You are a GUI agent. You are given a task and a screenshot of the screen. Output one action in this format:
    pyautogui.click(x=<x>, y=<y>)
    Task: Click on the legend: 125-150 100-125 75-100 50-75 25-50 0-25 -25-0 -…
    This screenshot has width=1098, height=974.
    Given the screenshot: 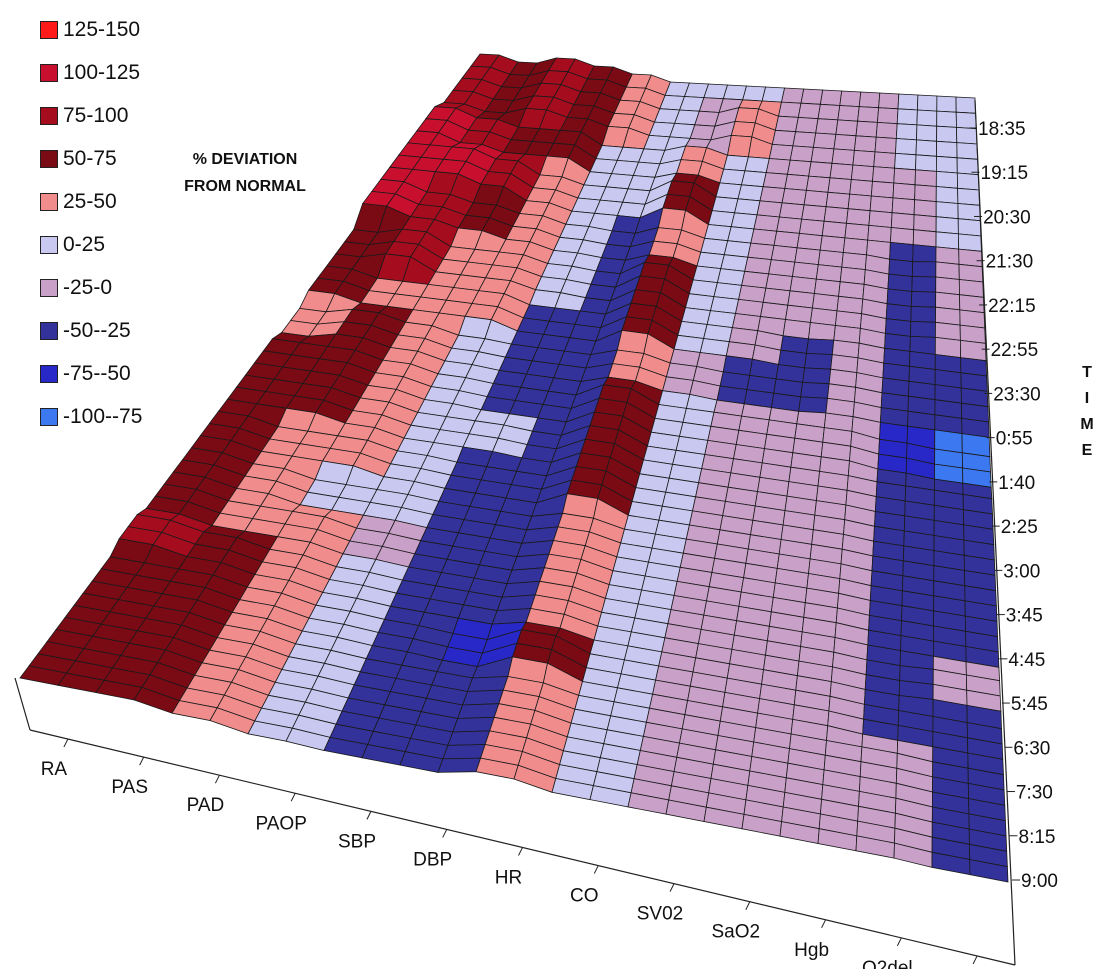 What is the action you would take?
    pyautogui.click(x=125, y=223)
    